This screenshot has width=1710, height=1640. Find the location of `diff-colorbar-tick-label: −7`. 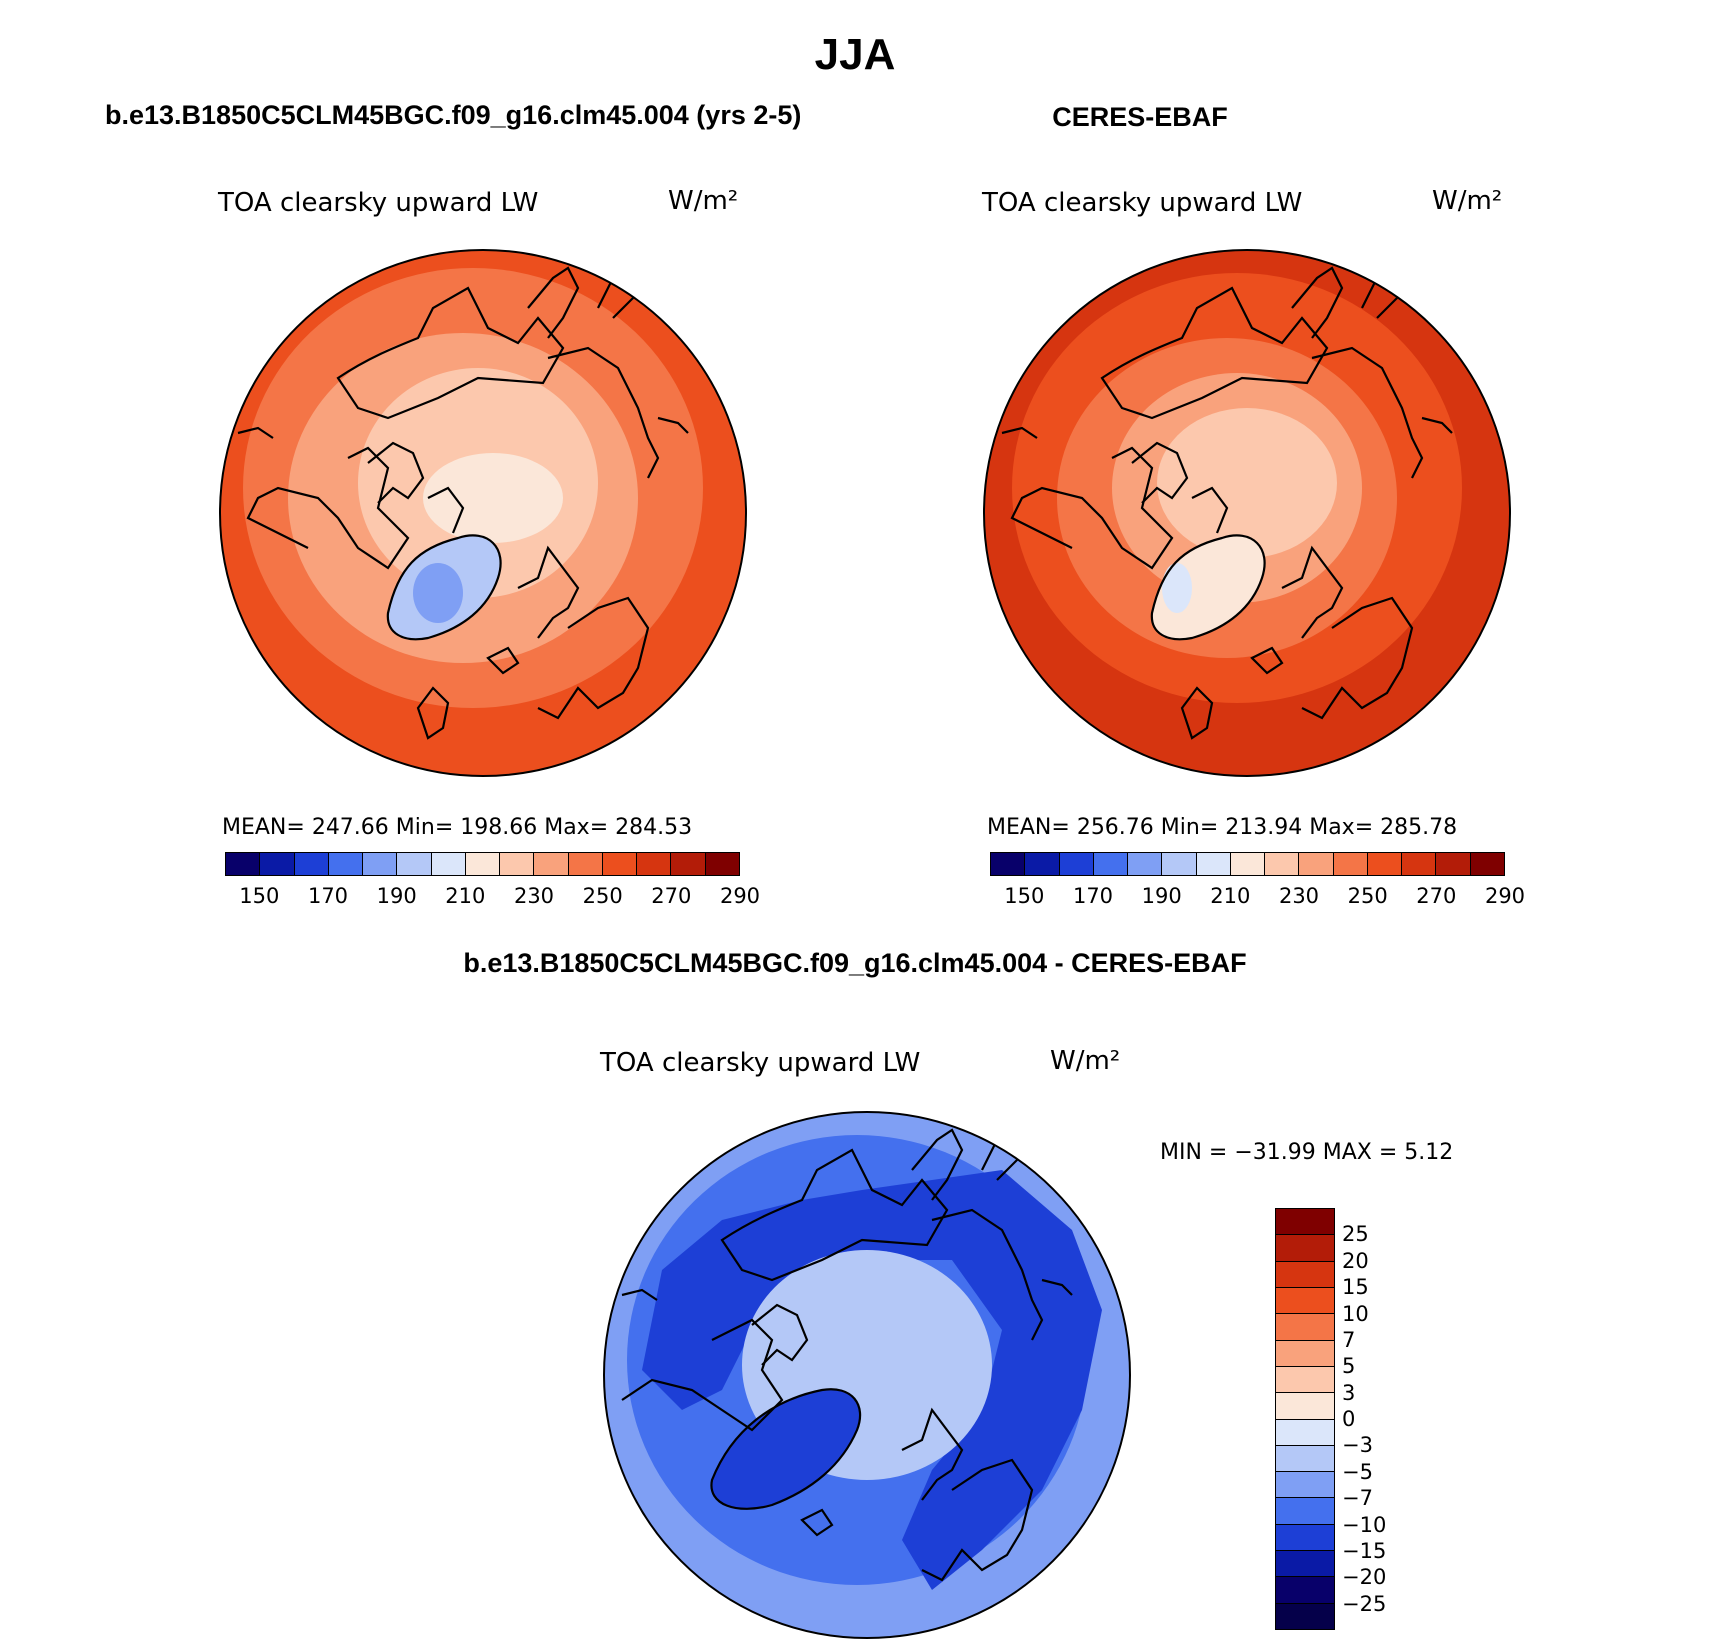

diff-colorbar-tick-label: −7 is located at coordinates (1357, 1498).